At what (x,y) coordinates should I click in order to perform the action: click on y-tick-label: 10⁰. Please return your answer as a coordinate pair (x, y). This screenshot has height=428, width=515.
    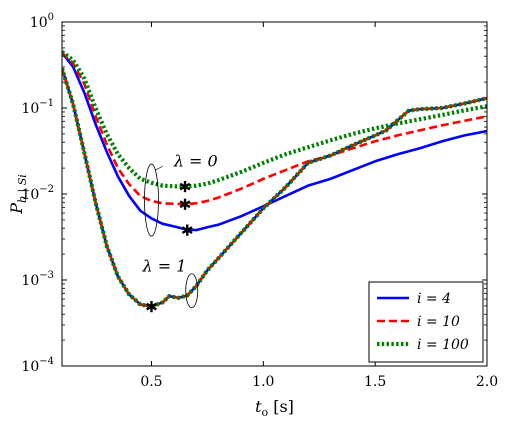
    Looking at the image, I should click on (42, 21).